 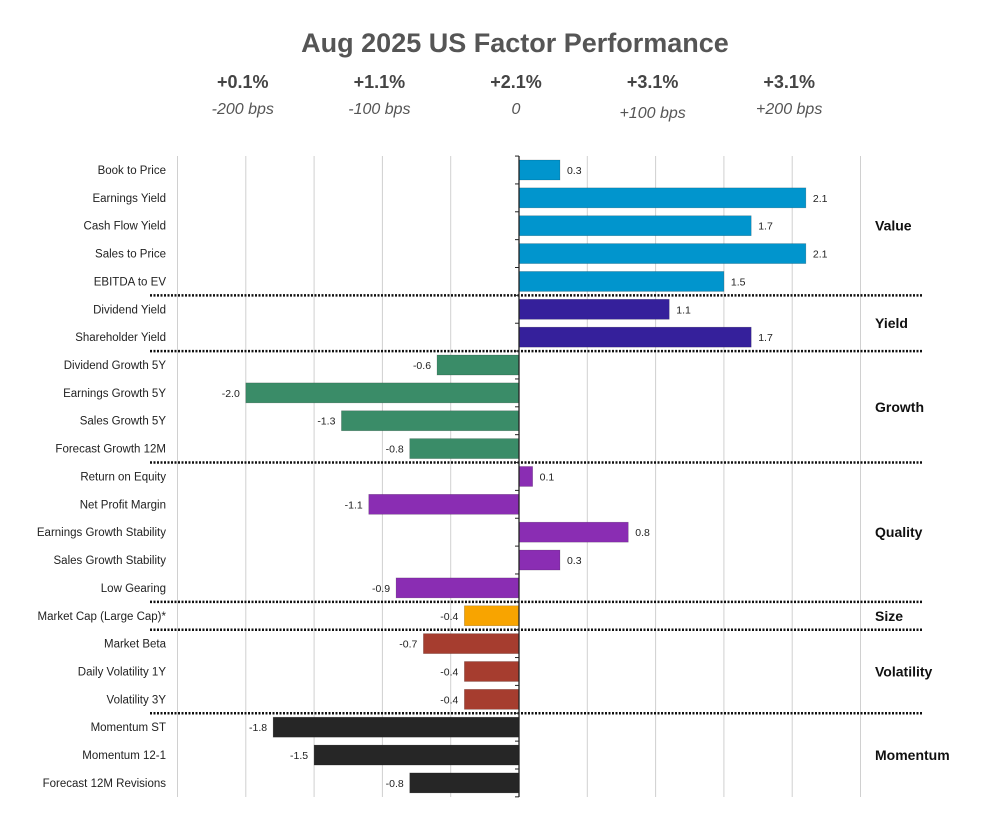 I want to click on factor-label: Forecast Growth 12M, so click(x=110, y=450).